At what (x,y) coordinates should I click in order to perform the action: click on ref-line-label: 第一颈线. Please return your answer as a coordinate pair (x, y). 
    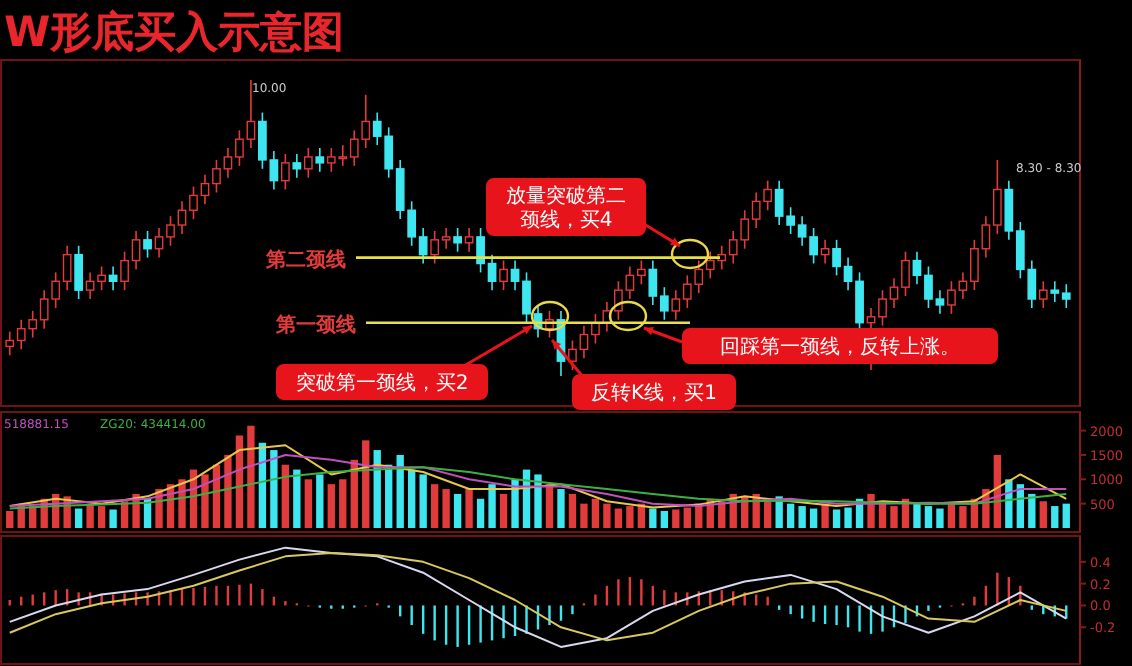
    Looking at the image, I should click on (315, 324).